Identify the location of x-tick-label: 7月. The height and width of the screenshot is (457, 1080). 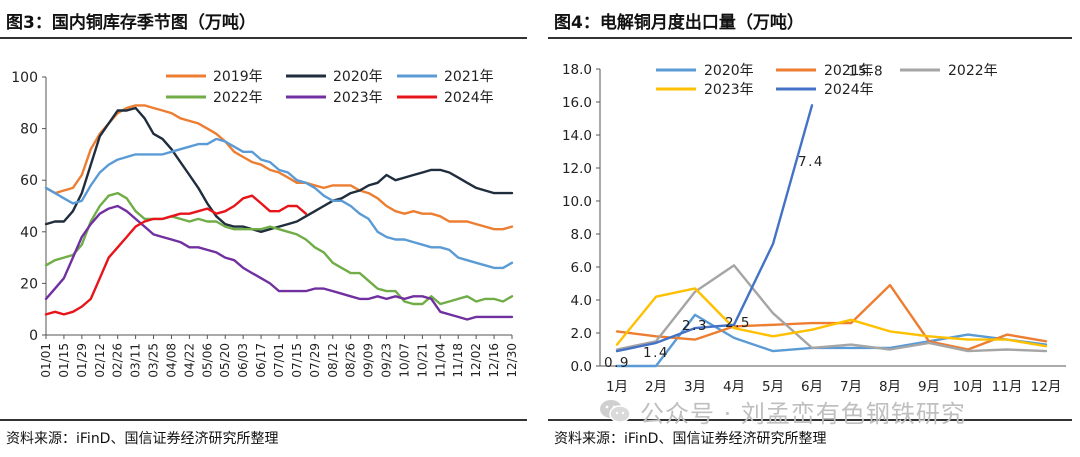
(851, 387).